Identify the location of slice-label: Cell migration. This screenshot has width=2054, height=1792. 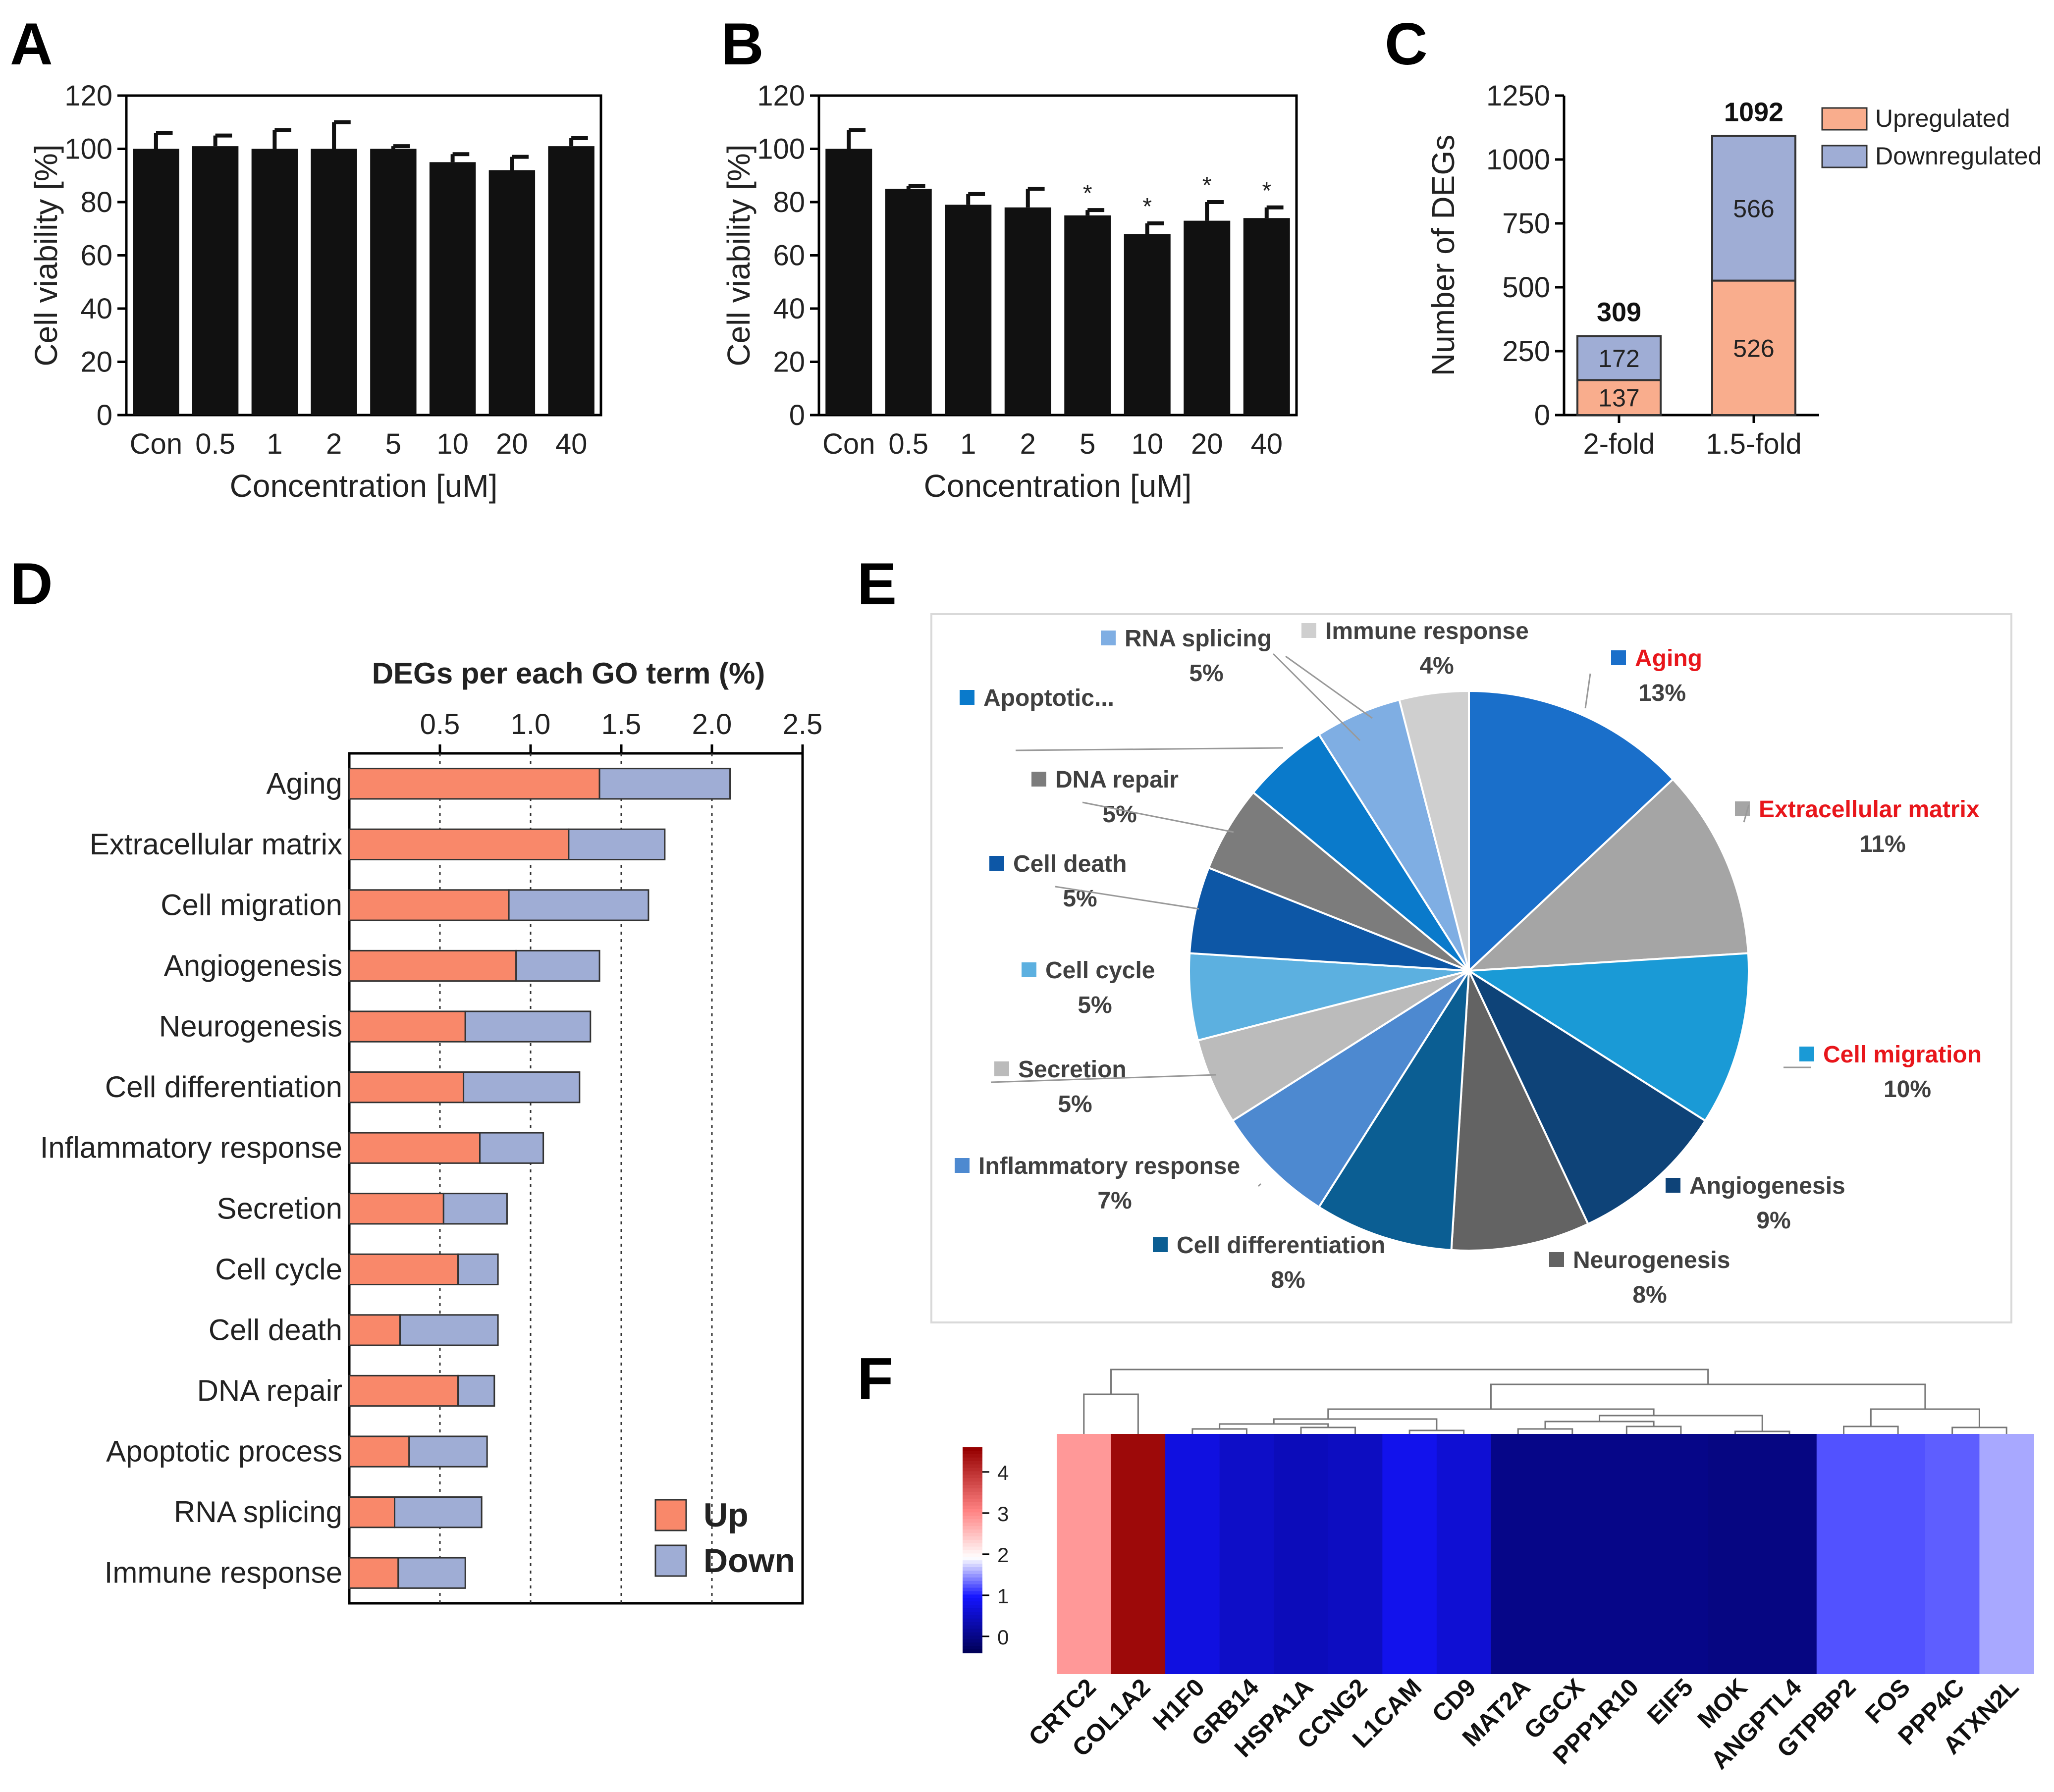
(1902, 1055).